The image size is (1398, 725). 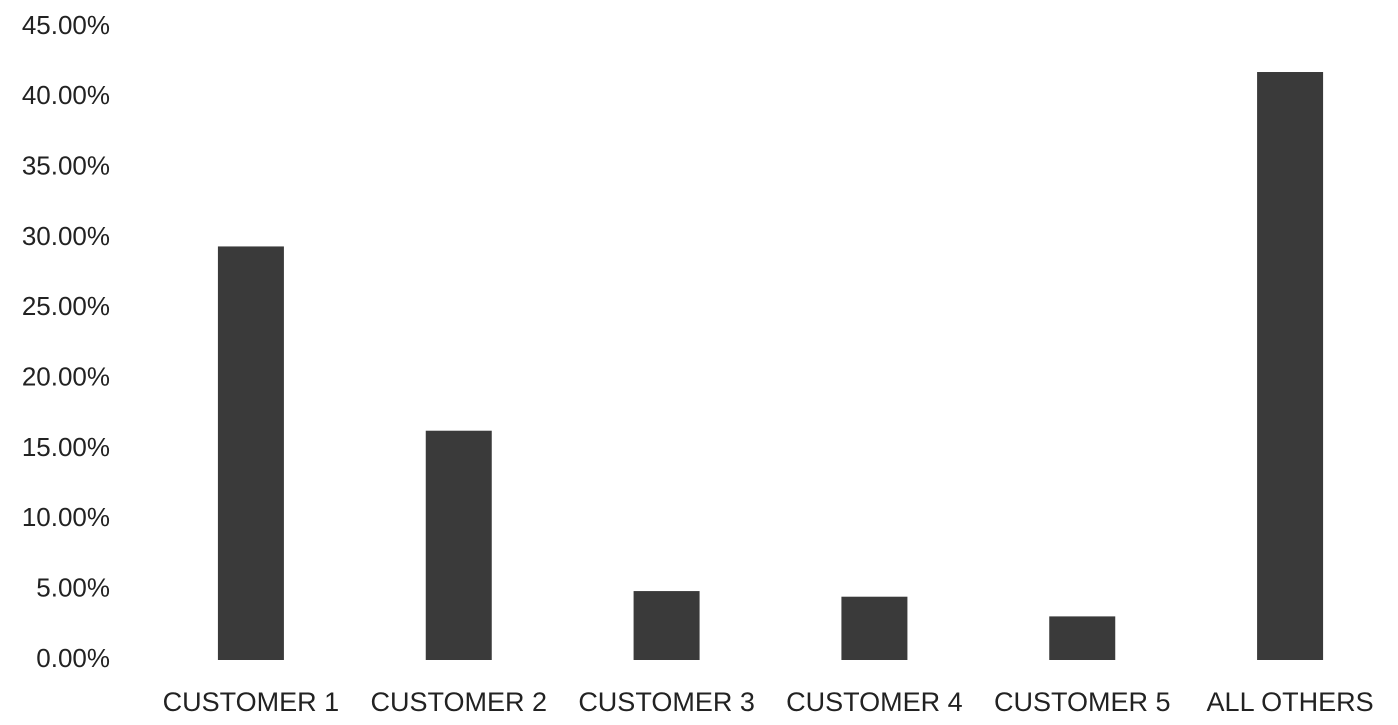 I want to click on y-tick-label: 20.00%, so click(x=66, y=377).